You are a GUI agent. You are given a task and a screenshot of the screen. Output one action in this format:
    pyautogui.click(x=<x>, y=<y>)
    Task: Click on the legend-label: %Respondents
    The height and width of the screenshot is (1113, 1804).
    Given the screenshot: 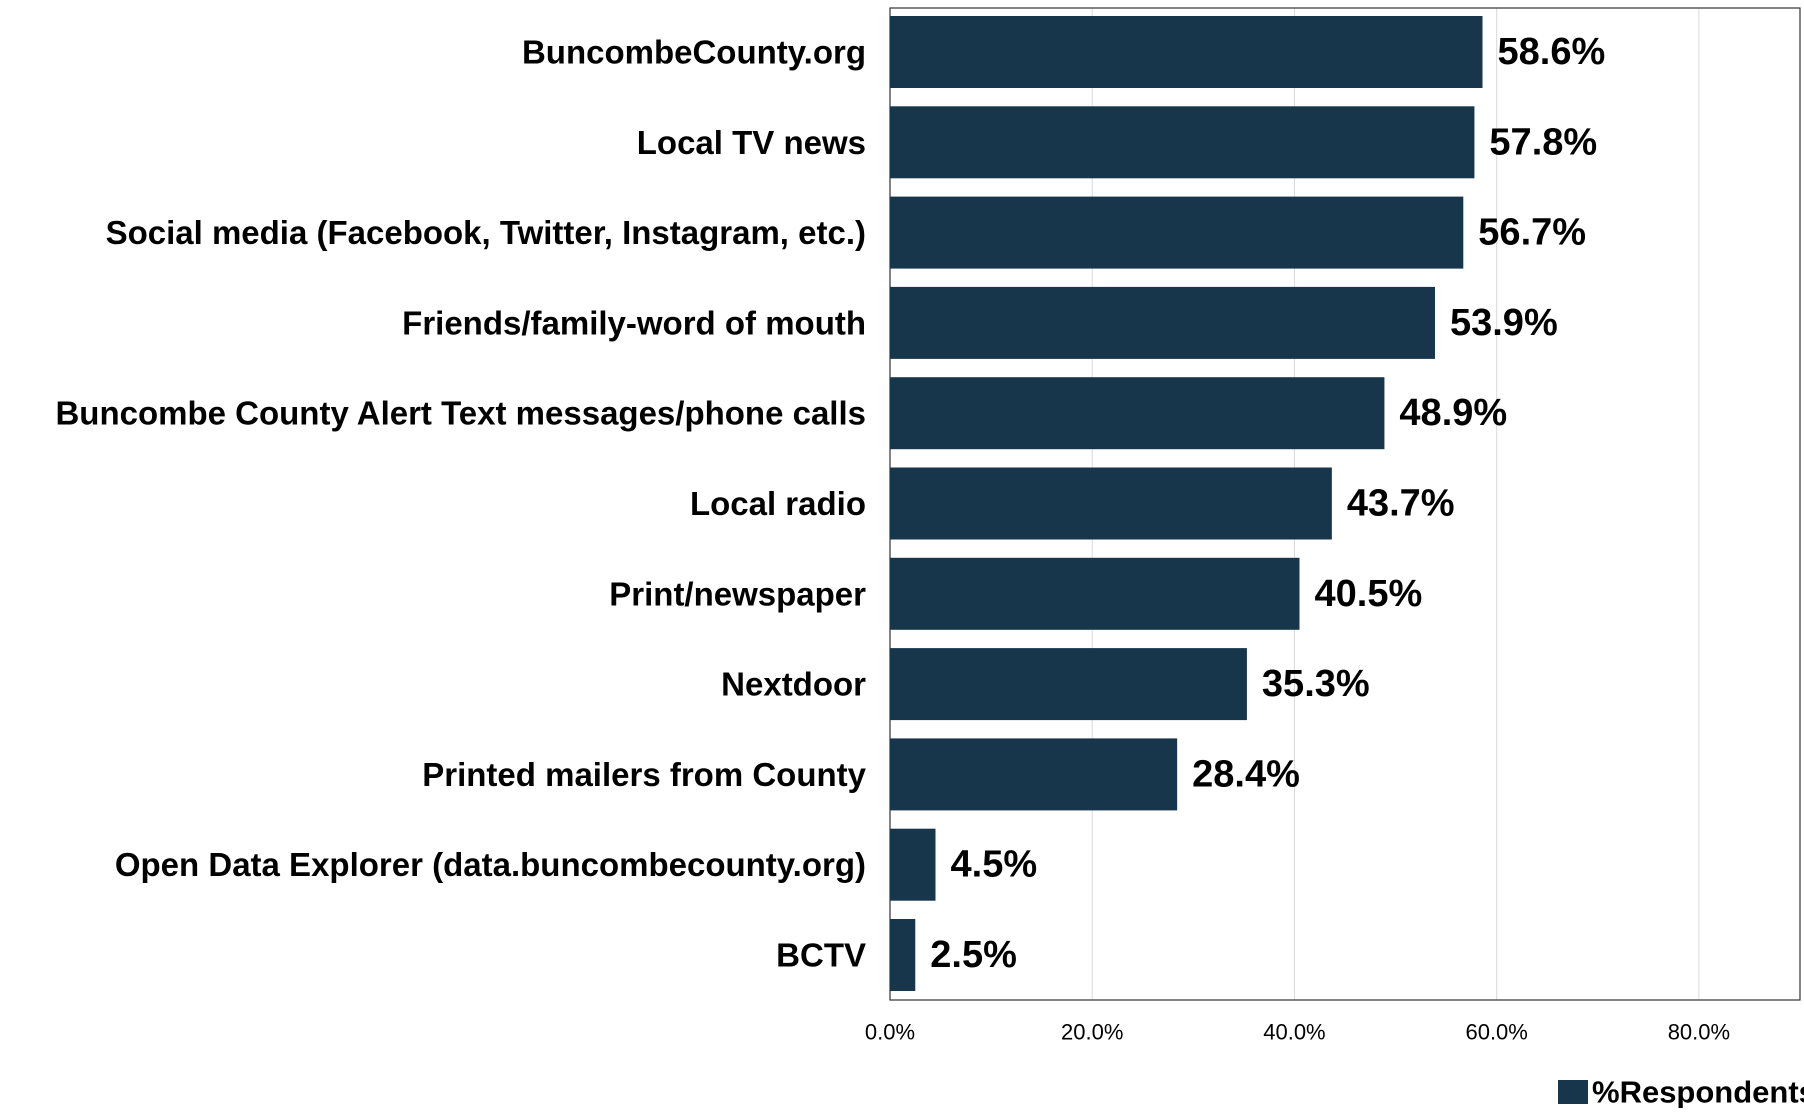 What is the action you would take?
    pyautogui.click(x=1698, y=1092)
    